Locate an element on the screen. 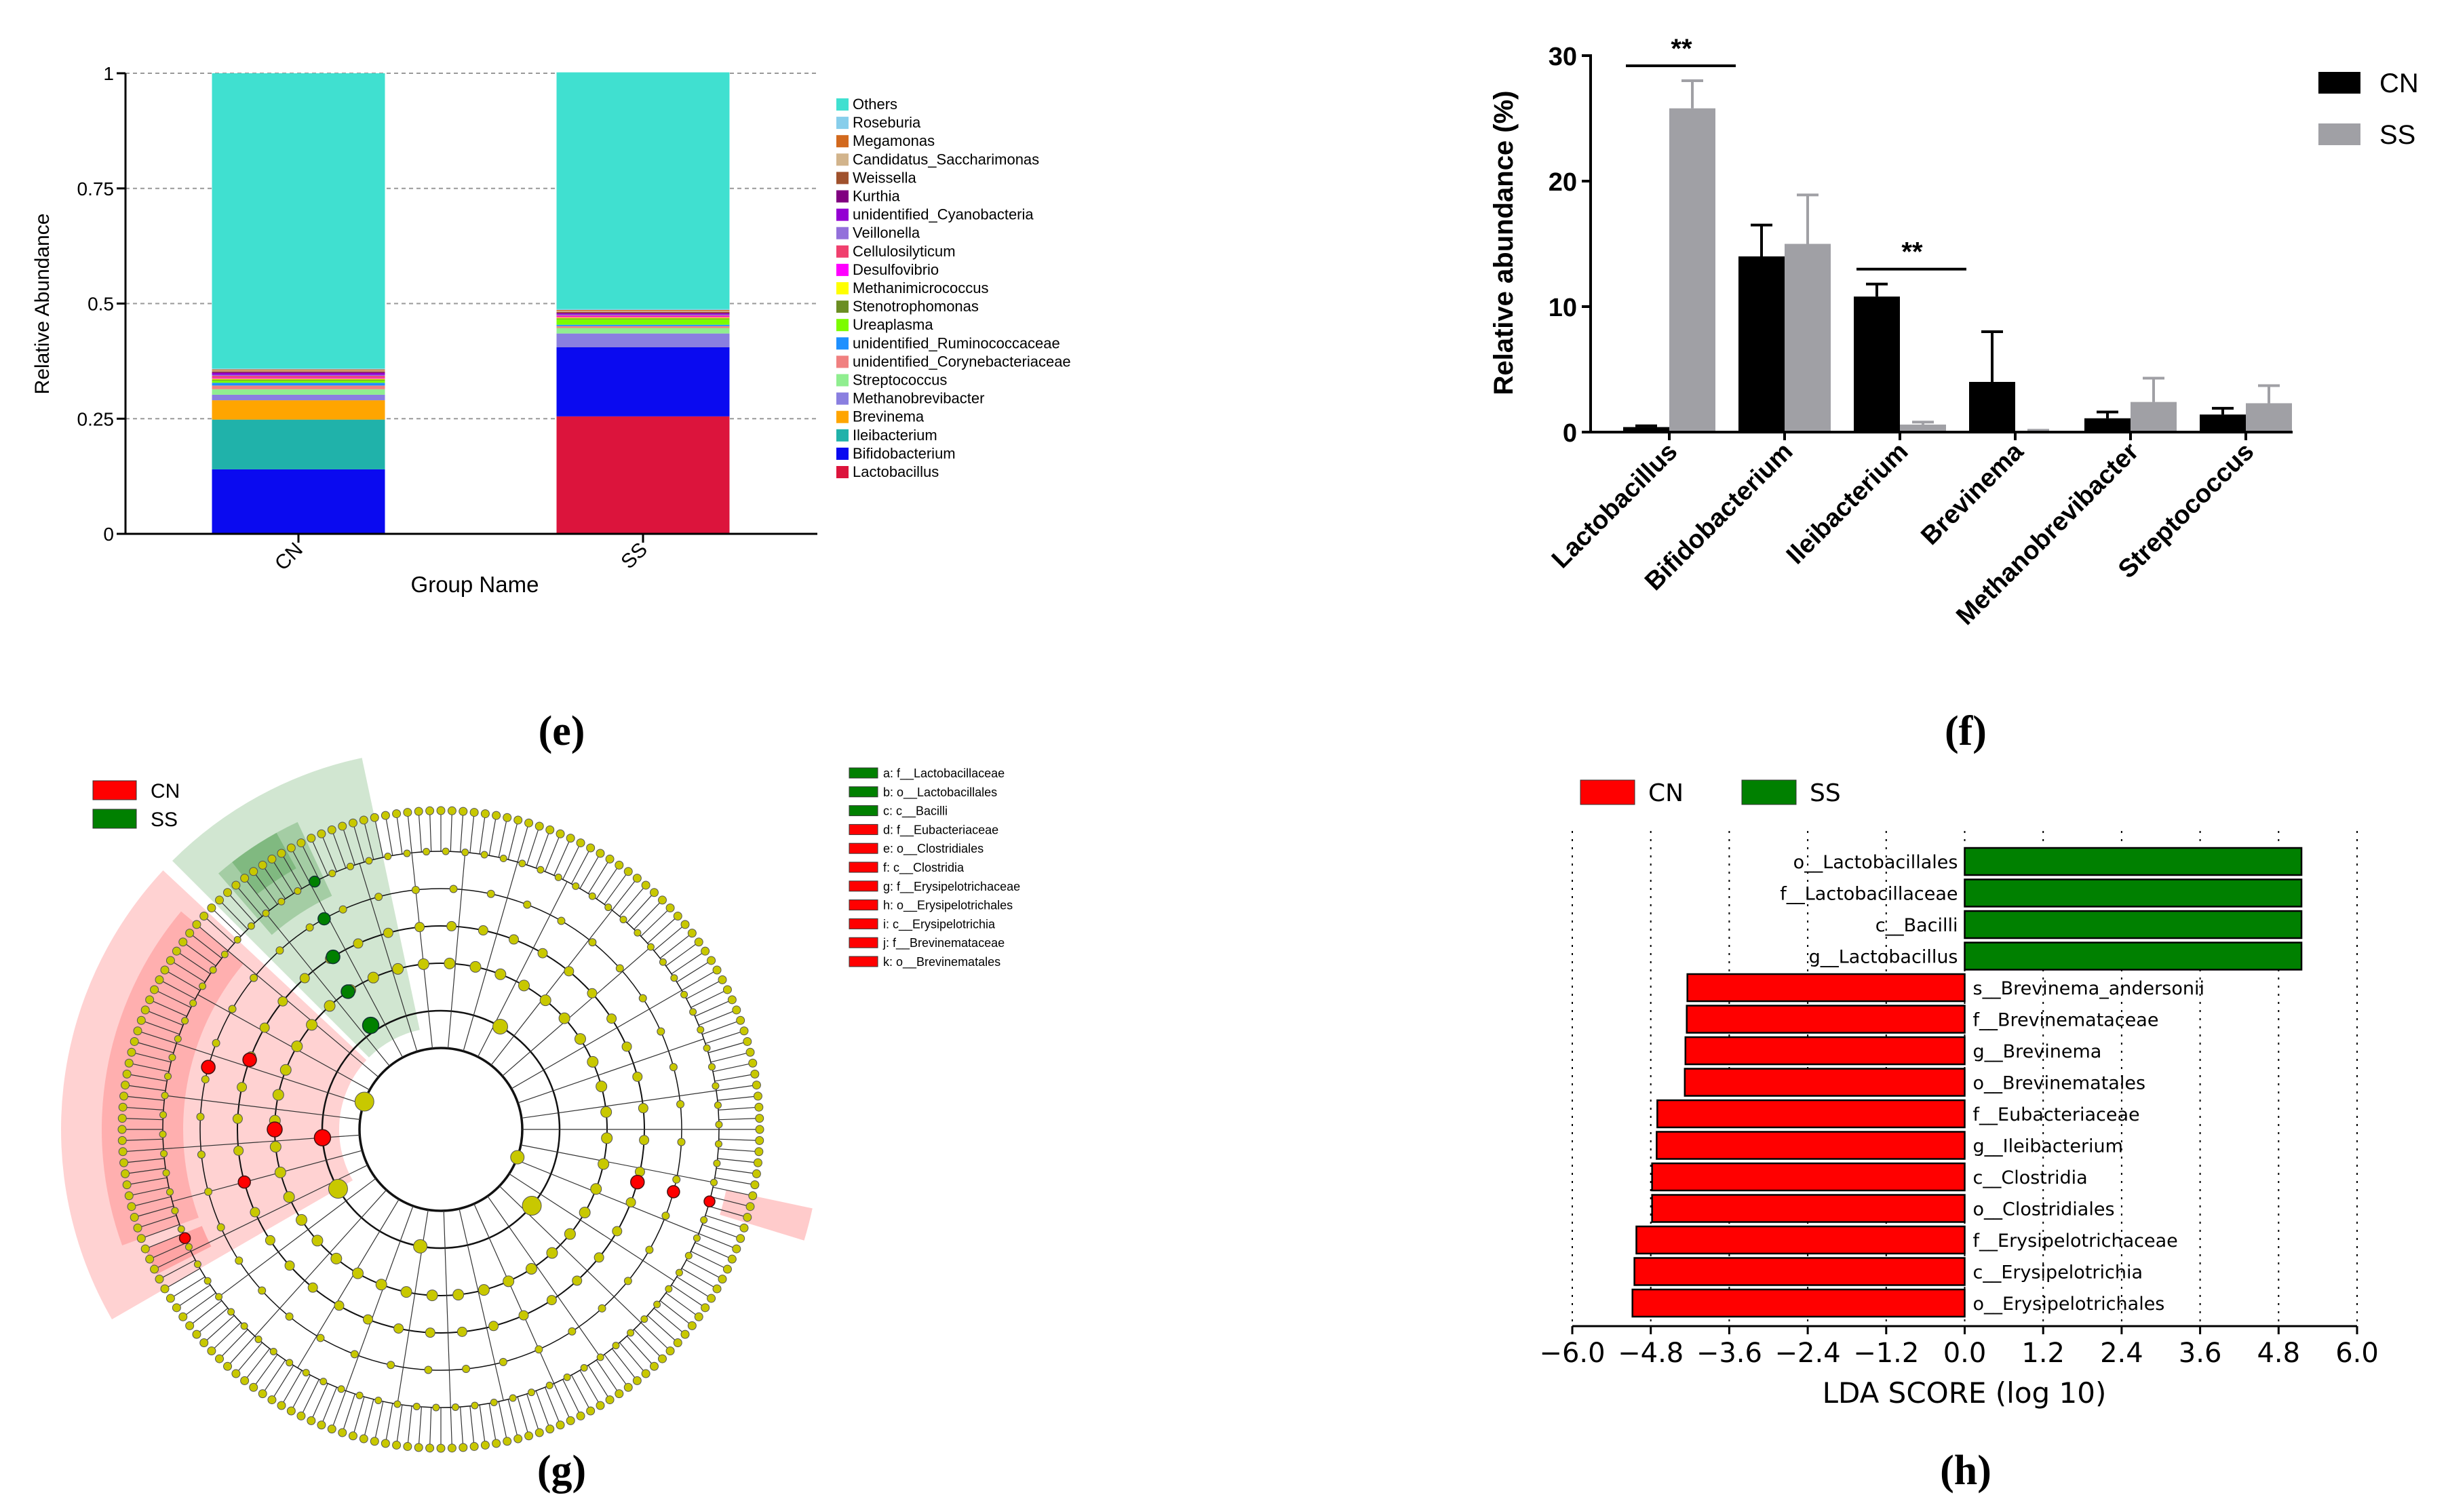  g-taxa-legend-label: g: f__Erysipelotrichaceae is located at coordinates (951, 887).